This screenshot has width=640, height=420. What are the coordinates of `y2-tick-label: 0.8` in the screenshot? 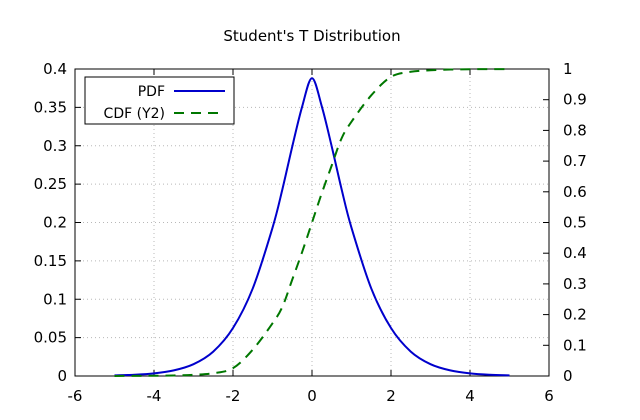 It's located at (575, 130).